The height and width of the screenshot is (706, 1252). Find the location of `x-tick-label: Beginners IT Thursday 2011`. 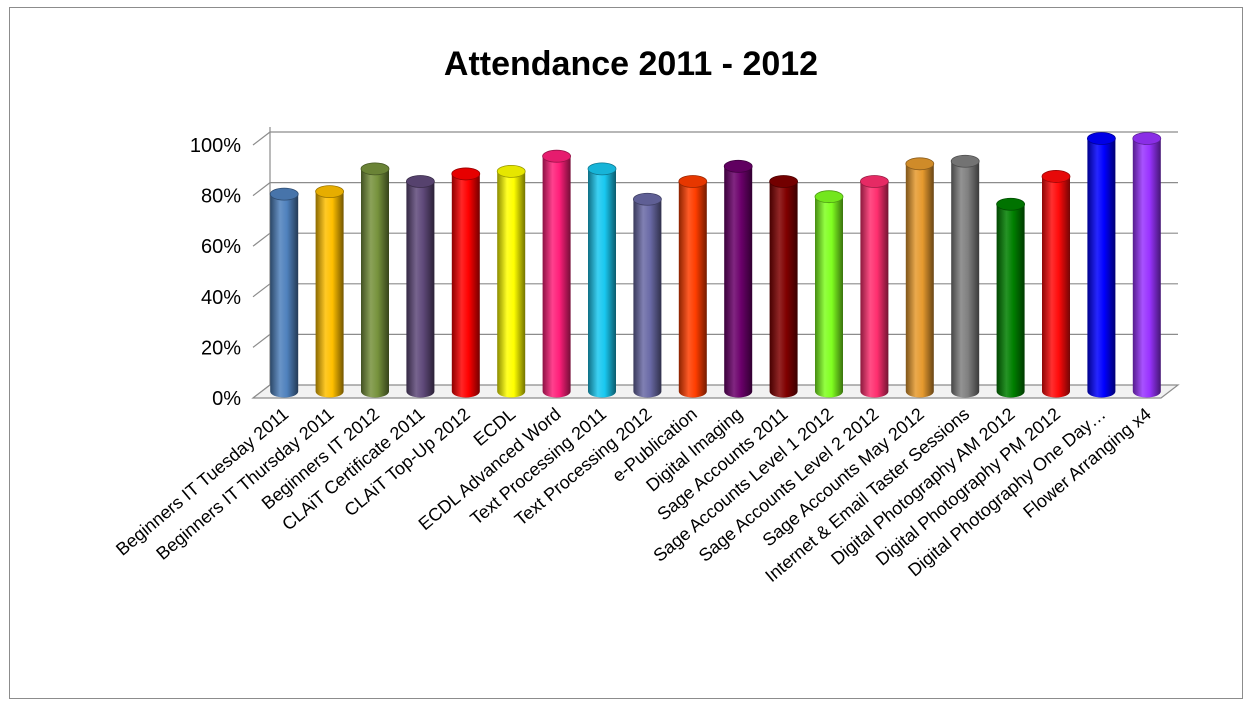

x-tick-label: Beginners IT Thursday 2011 is located at coordinates (244, 484).